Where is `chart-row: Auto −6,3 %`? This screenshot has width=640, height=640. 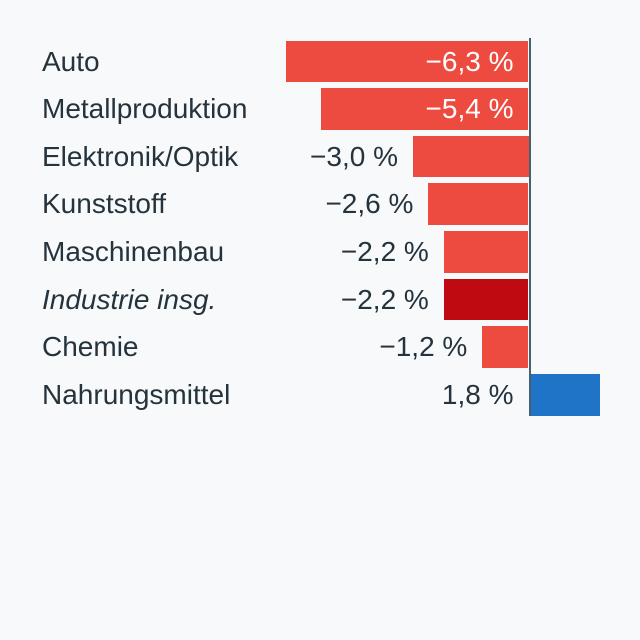
chart-row: Auto −6,3 % is located at coordinates (320, 61).